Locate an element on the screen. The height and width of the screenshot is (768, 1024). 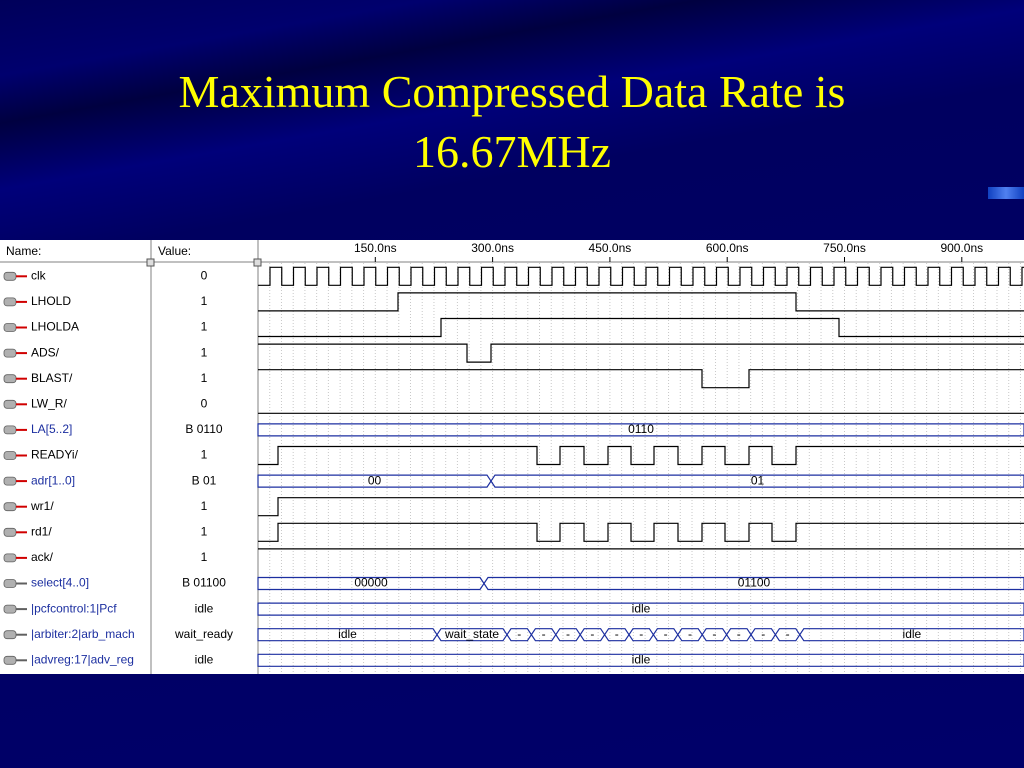
signal-value: B 01100 is located at coordinates (204, 583).